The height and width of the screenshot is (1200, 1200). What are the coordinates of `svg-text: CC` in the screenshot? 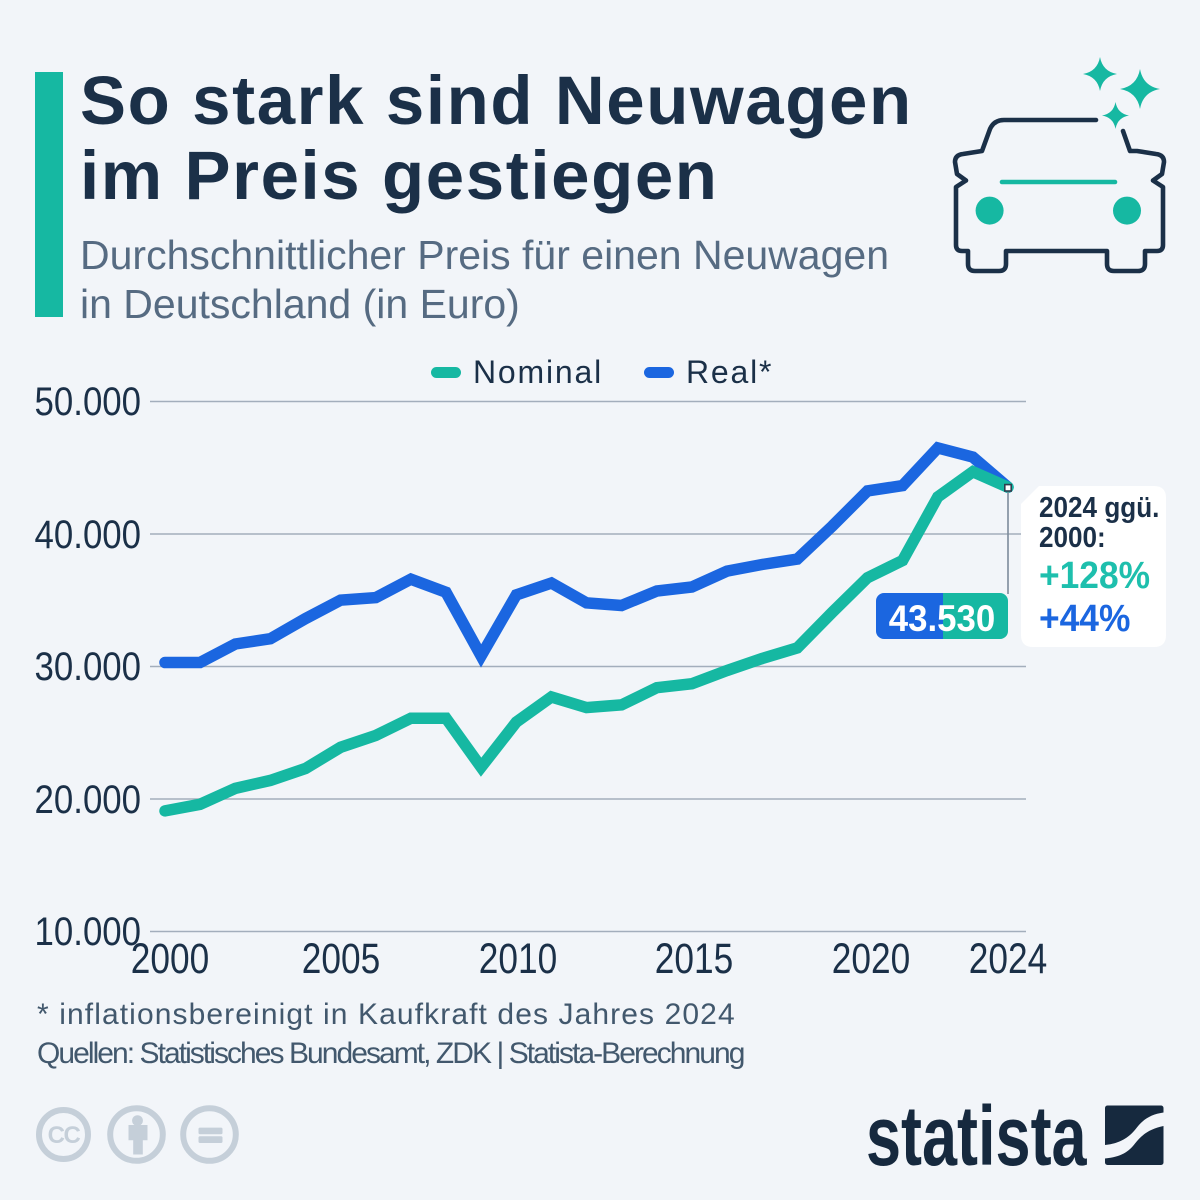 It's located at (64, 1135).